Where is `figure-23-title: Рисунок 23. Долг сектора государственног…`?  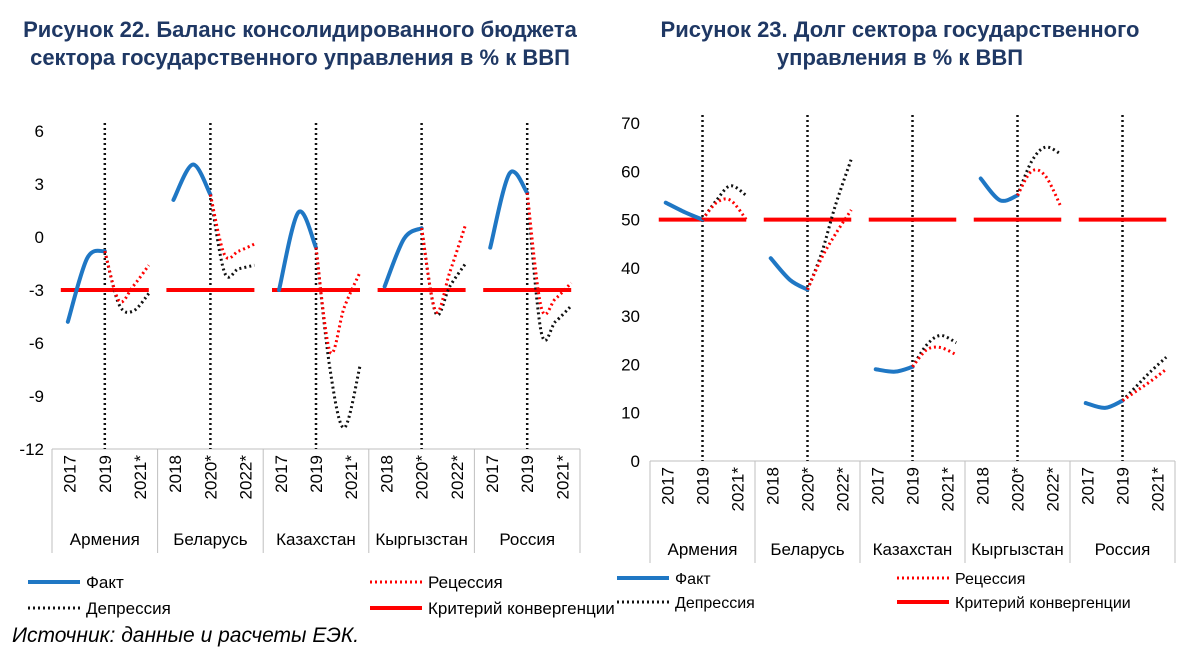 figure-23-title: Рисунок 23. Долг сектора государственног… is located at coordinates (900, 43).